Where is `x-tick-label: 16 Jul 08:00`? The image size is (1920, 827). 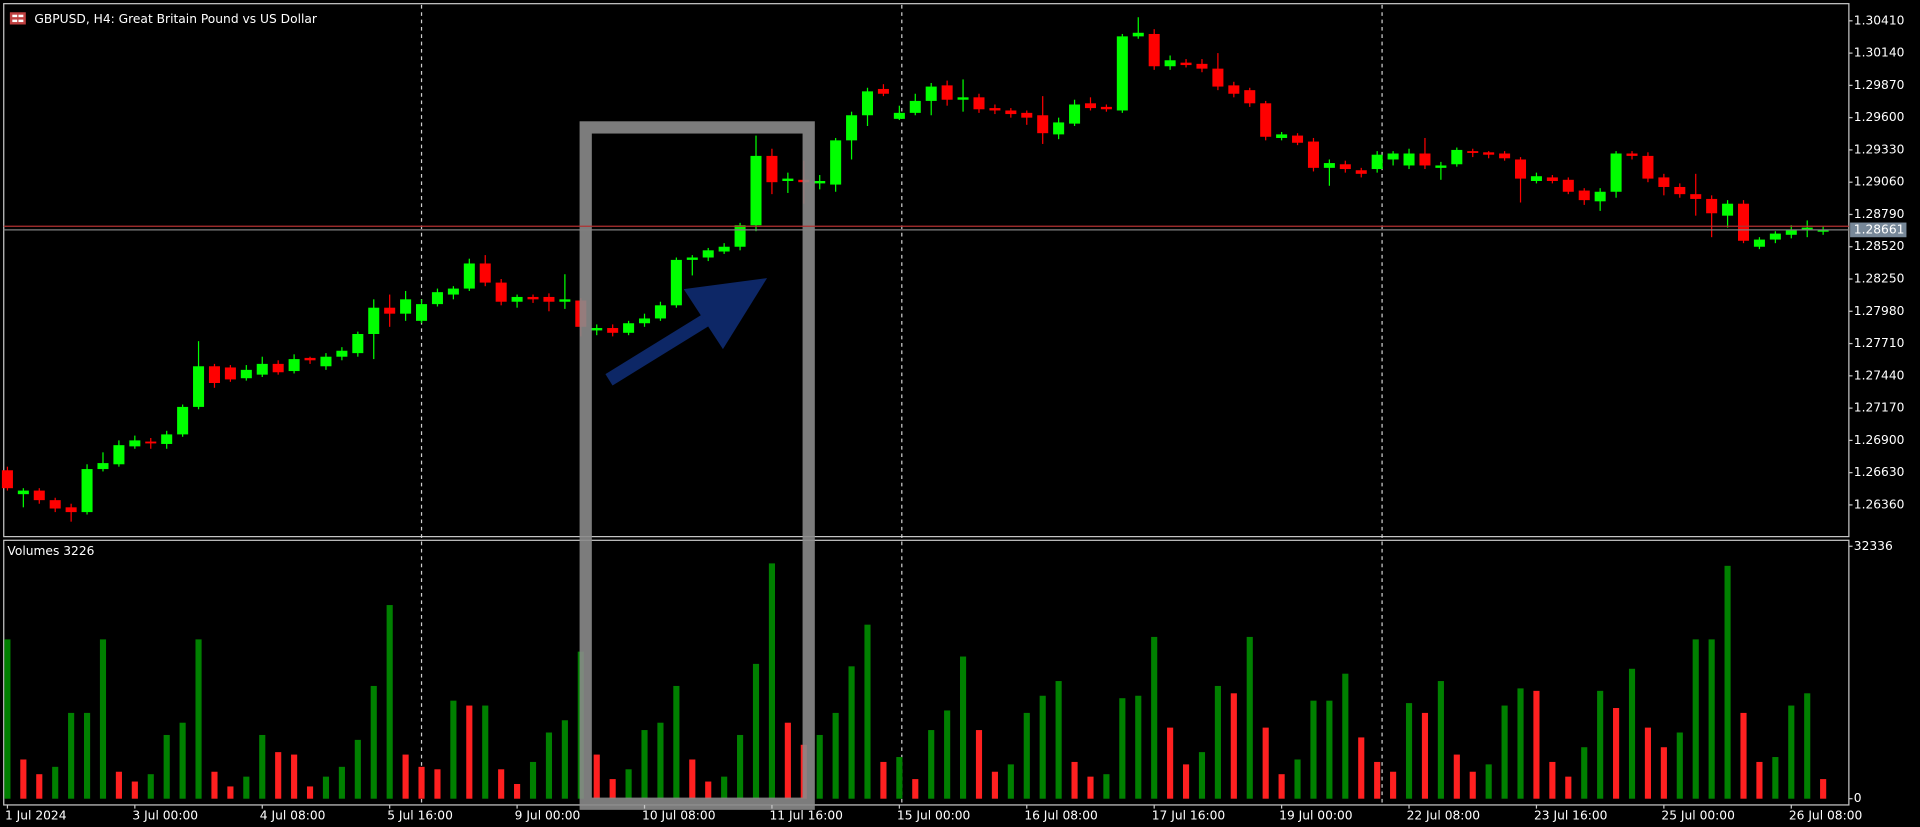
x-tick-label: 16 Jul 08:00 is located at coordinates (1060, 815).